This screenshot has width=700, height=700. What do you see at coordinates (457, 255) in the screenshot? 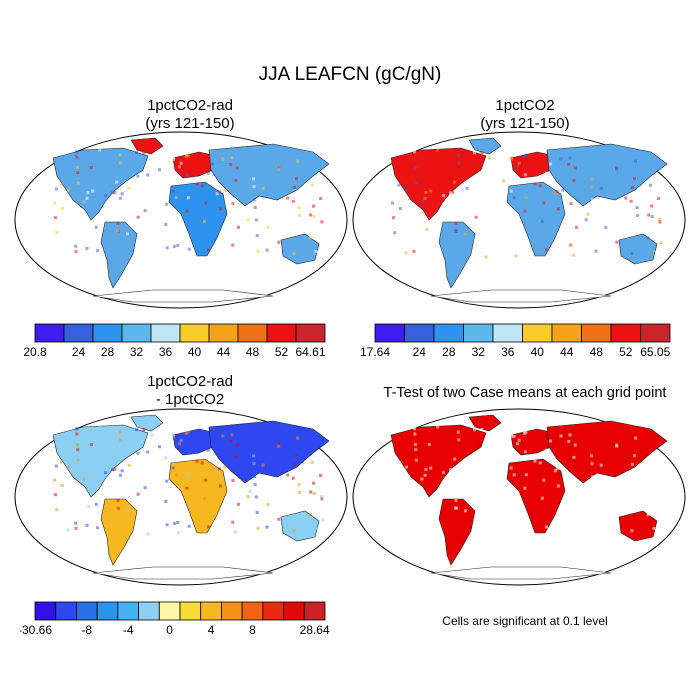
I see `map-panel-b-south-america` at bounding box center [457, 255].